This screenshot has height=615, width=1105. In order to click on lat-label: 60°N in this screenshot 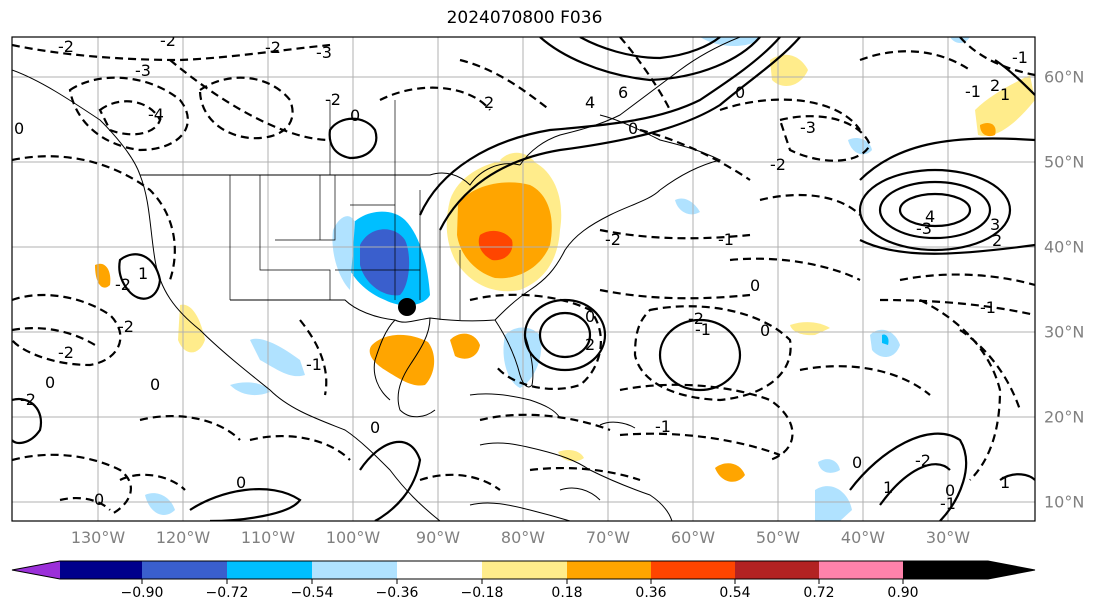, I will do `click(1064, 77)`.